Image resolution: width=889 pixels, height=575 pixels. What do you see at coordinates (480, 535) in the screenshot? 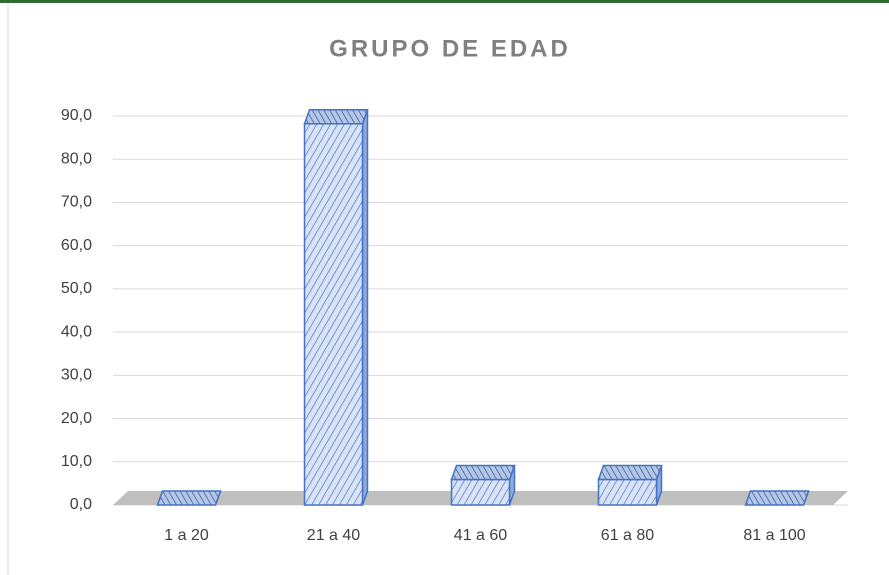
I see `x-tick-label: 41 a 60` at bounding box center [480, 535].